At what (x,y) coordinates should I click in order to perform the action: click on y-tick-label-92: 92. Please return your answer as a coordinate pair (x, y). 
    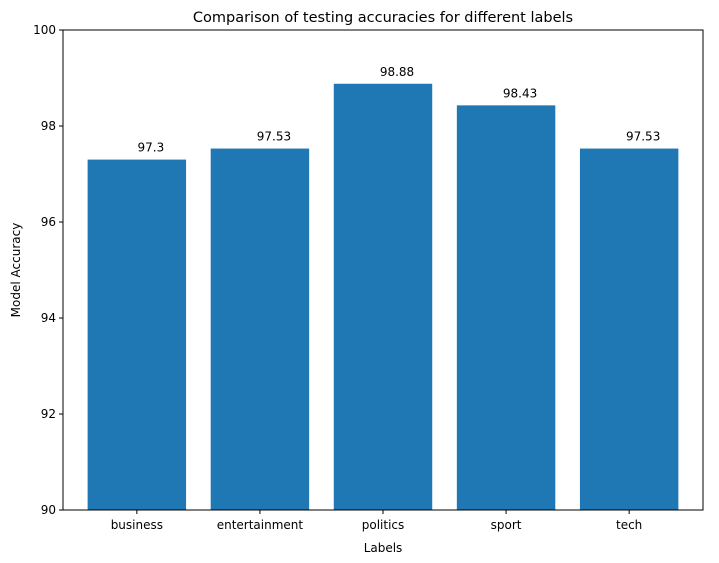
    Looking at the image, I should click on (48, 414).